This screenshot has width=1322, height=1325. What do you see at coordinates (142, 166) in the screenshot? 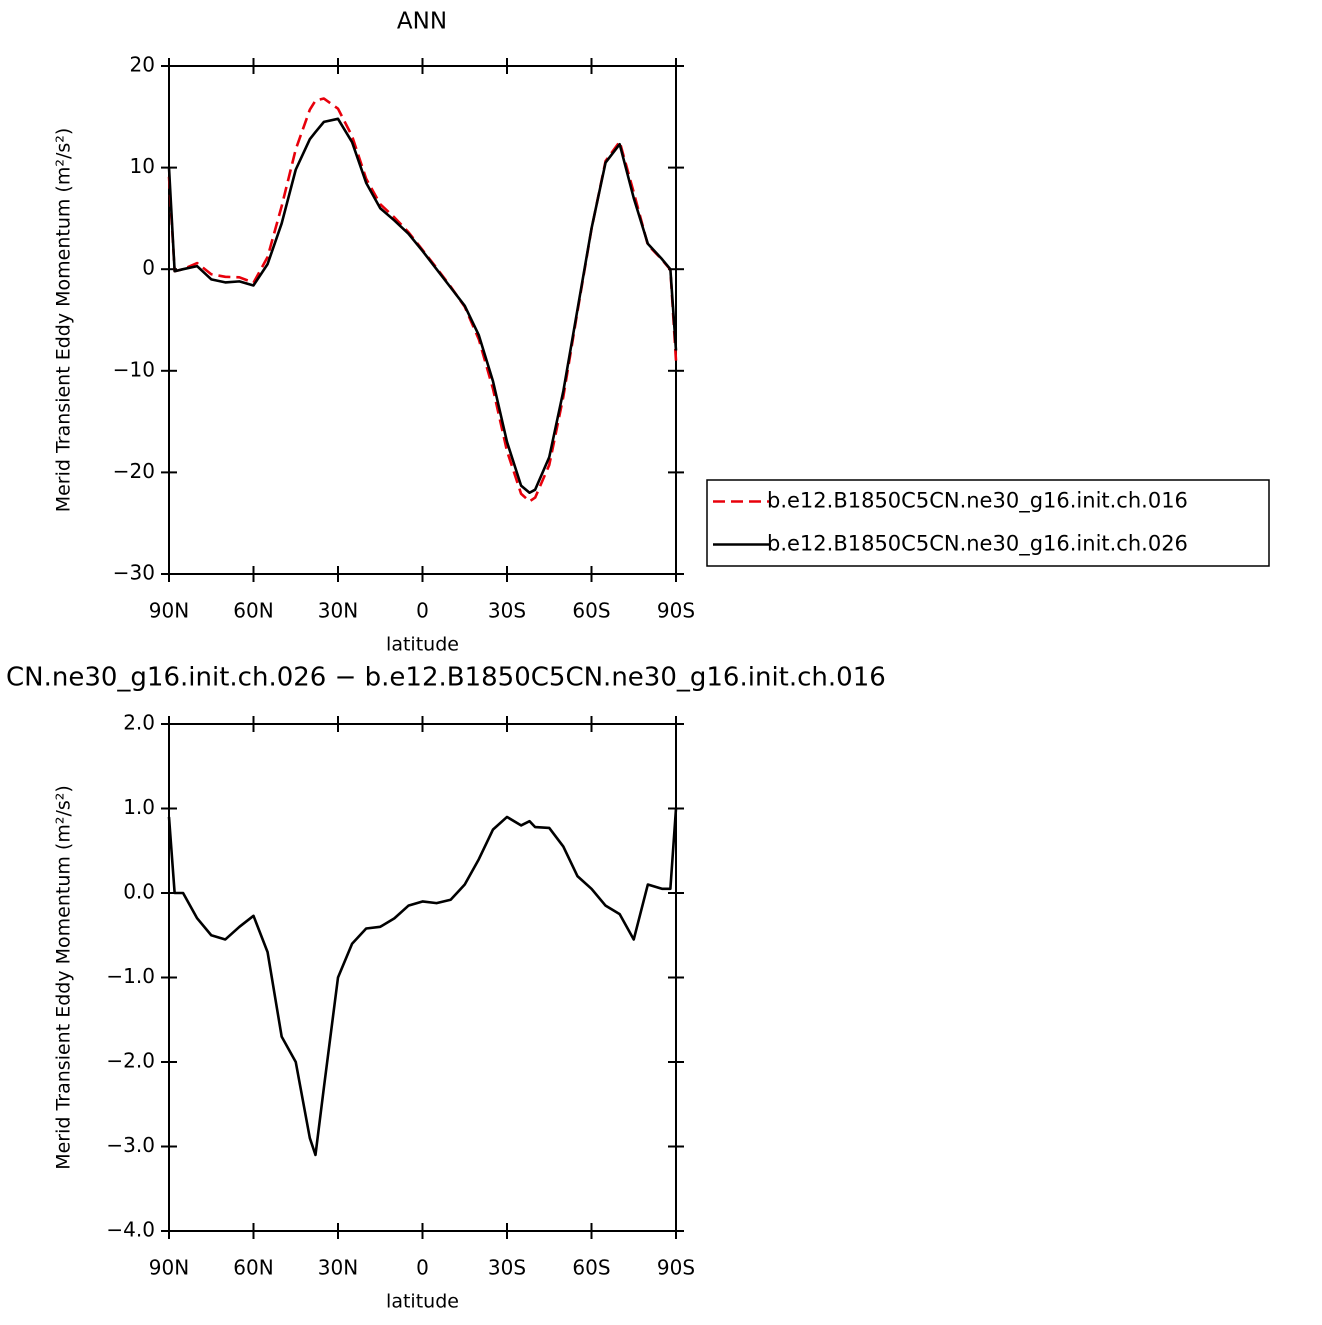
I see `y-tick-label: 10` at bounding box center [142, 166].